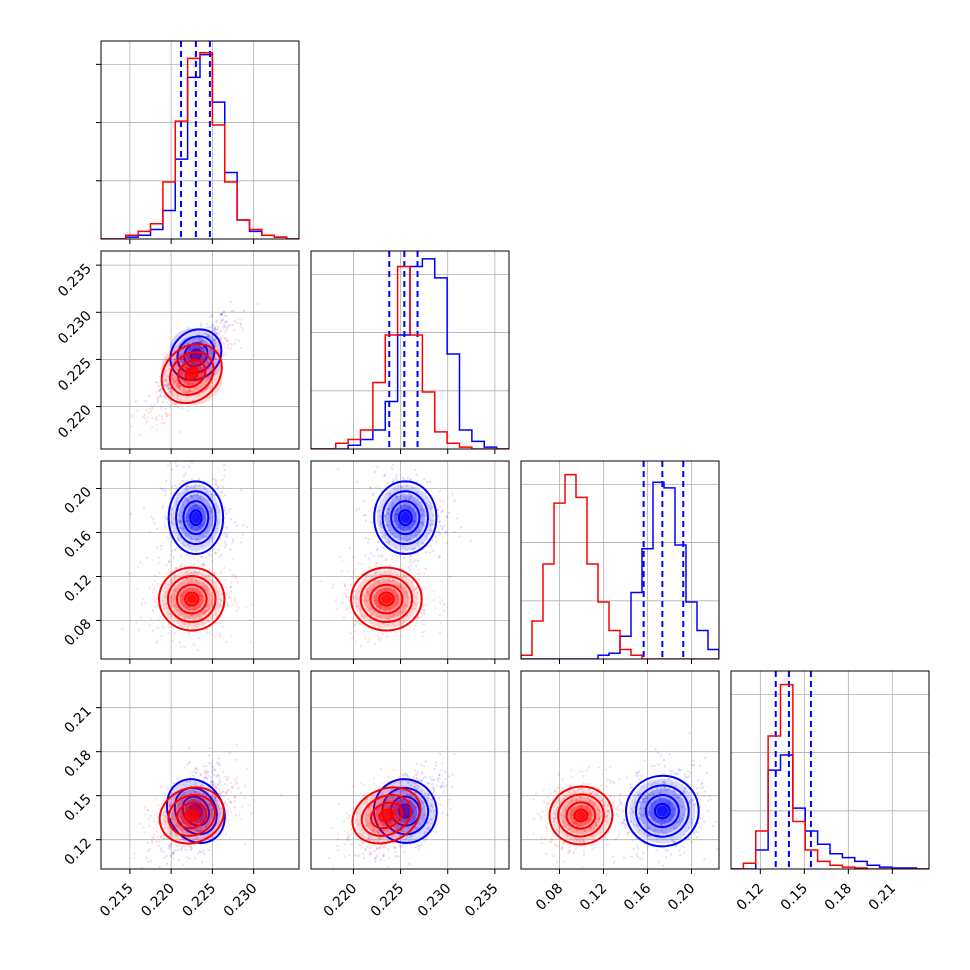  I want to click on density-fill, so click(192, 373).